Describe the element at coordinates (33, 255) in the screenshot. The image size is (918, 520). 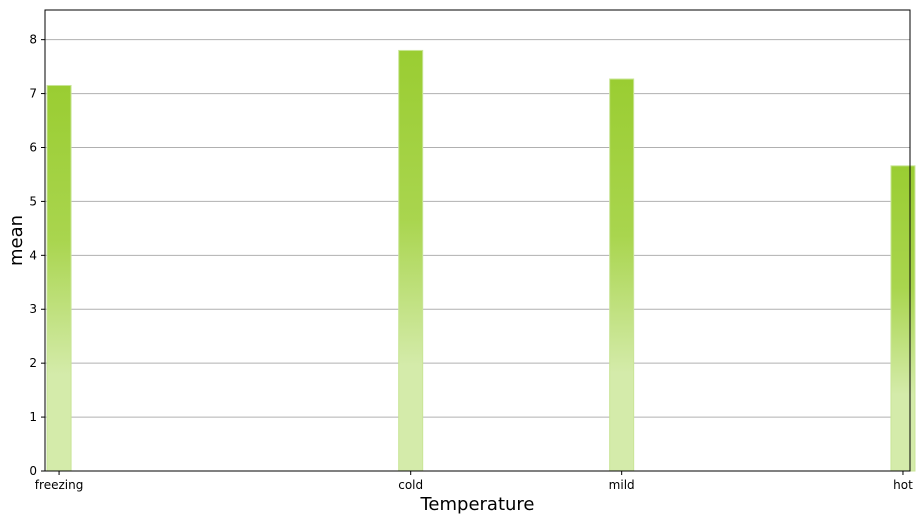
I see `y-tick-label: 4` at that location.